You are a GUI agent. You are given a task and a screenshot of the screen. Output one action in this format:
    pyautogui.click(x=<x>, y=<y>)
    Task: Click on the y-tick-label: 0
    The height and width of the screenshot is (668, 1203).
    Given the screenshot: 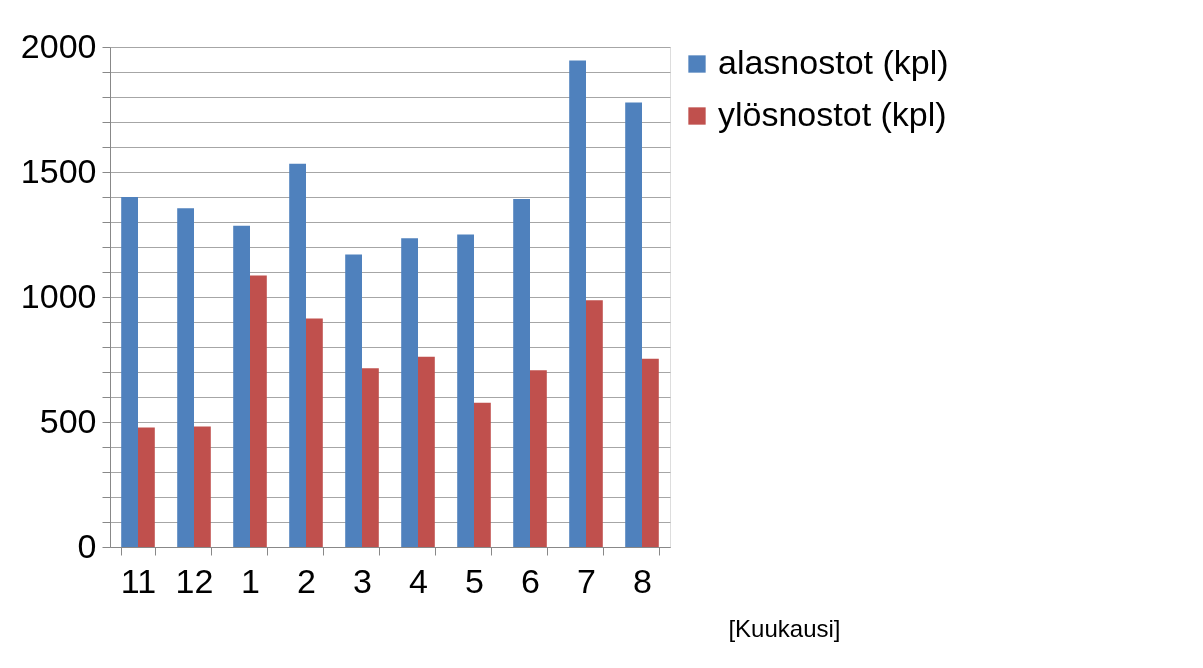 What is the action you would take?
    pyautogui.click(x=87, y=545)
    